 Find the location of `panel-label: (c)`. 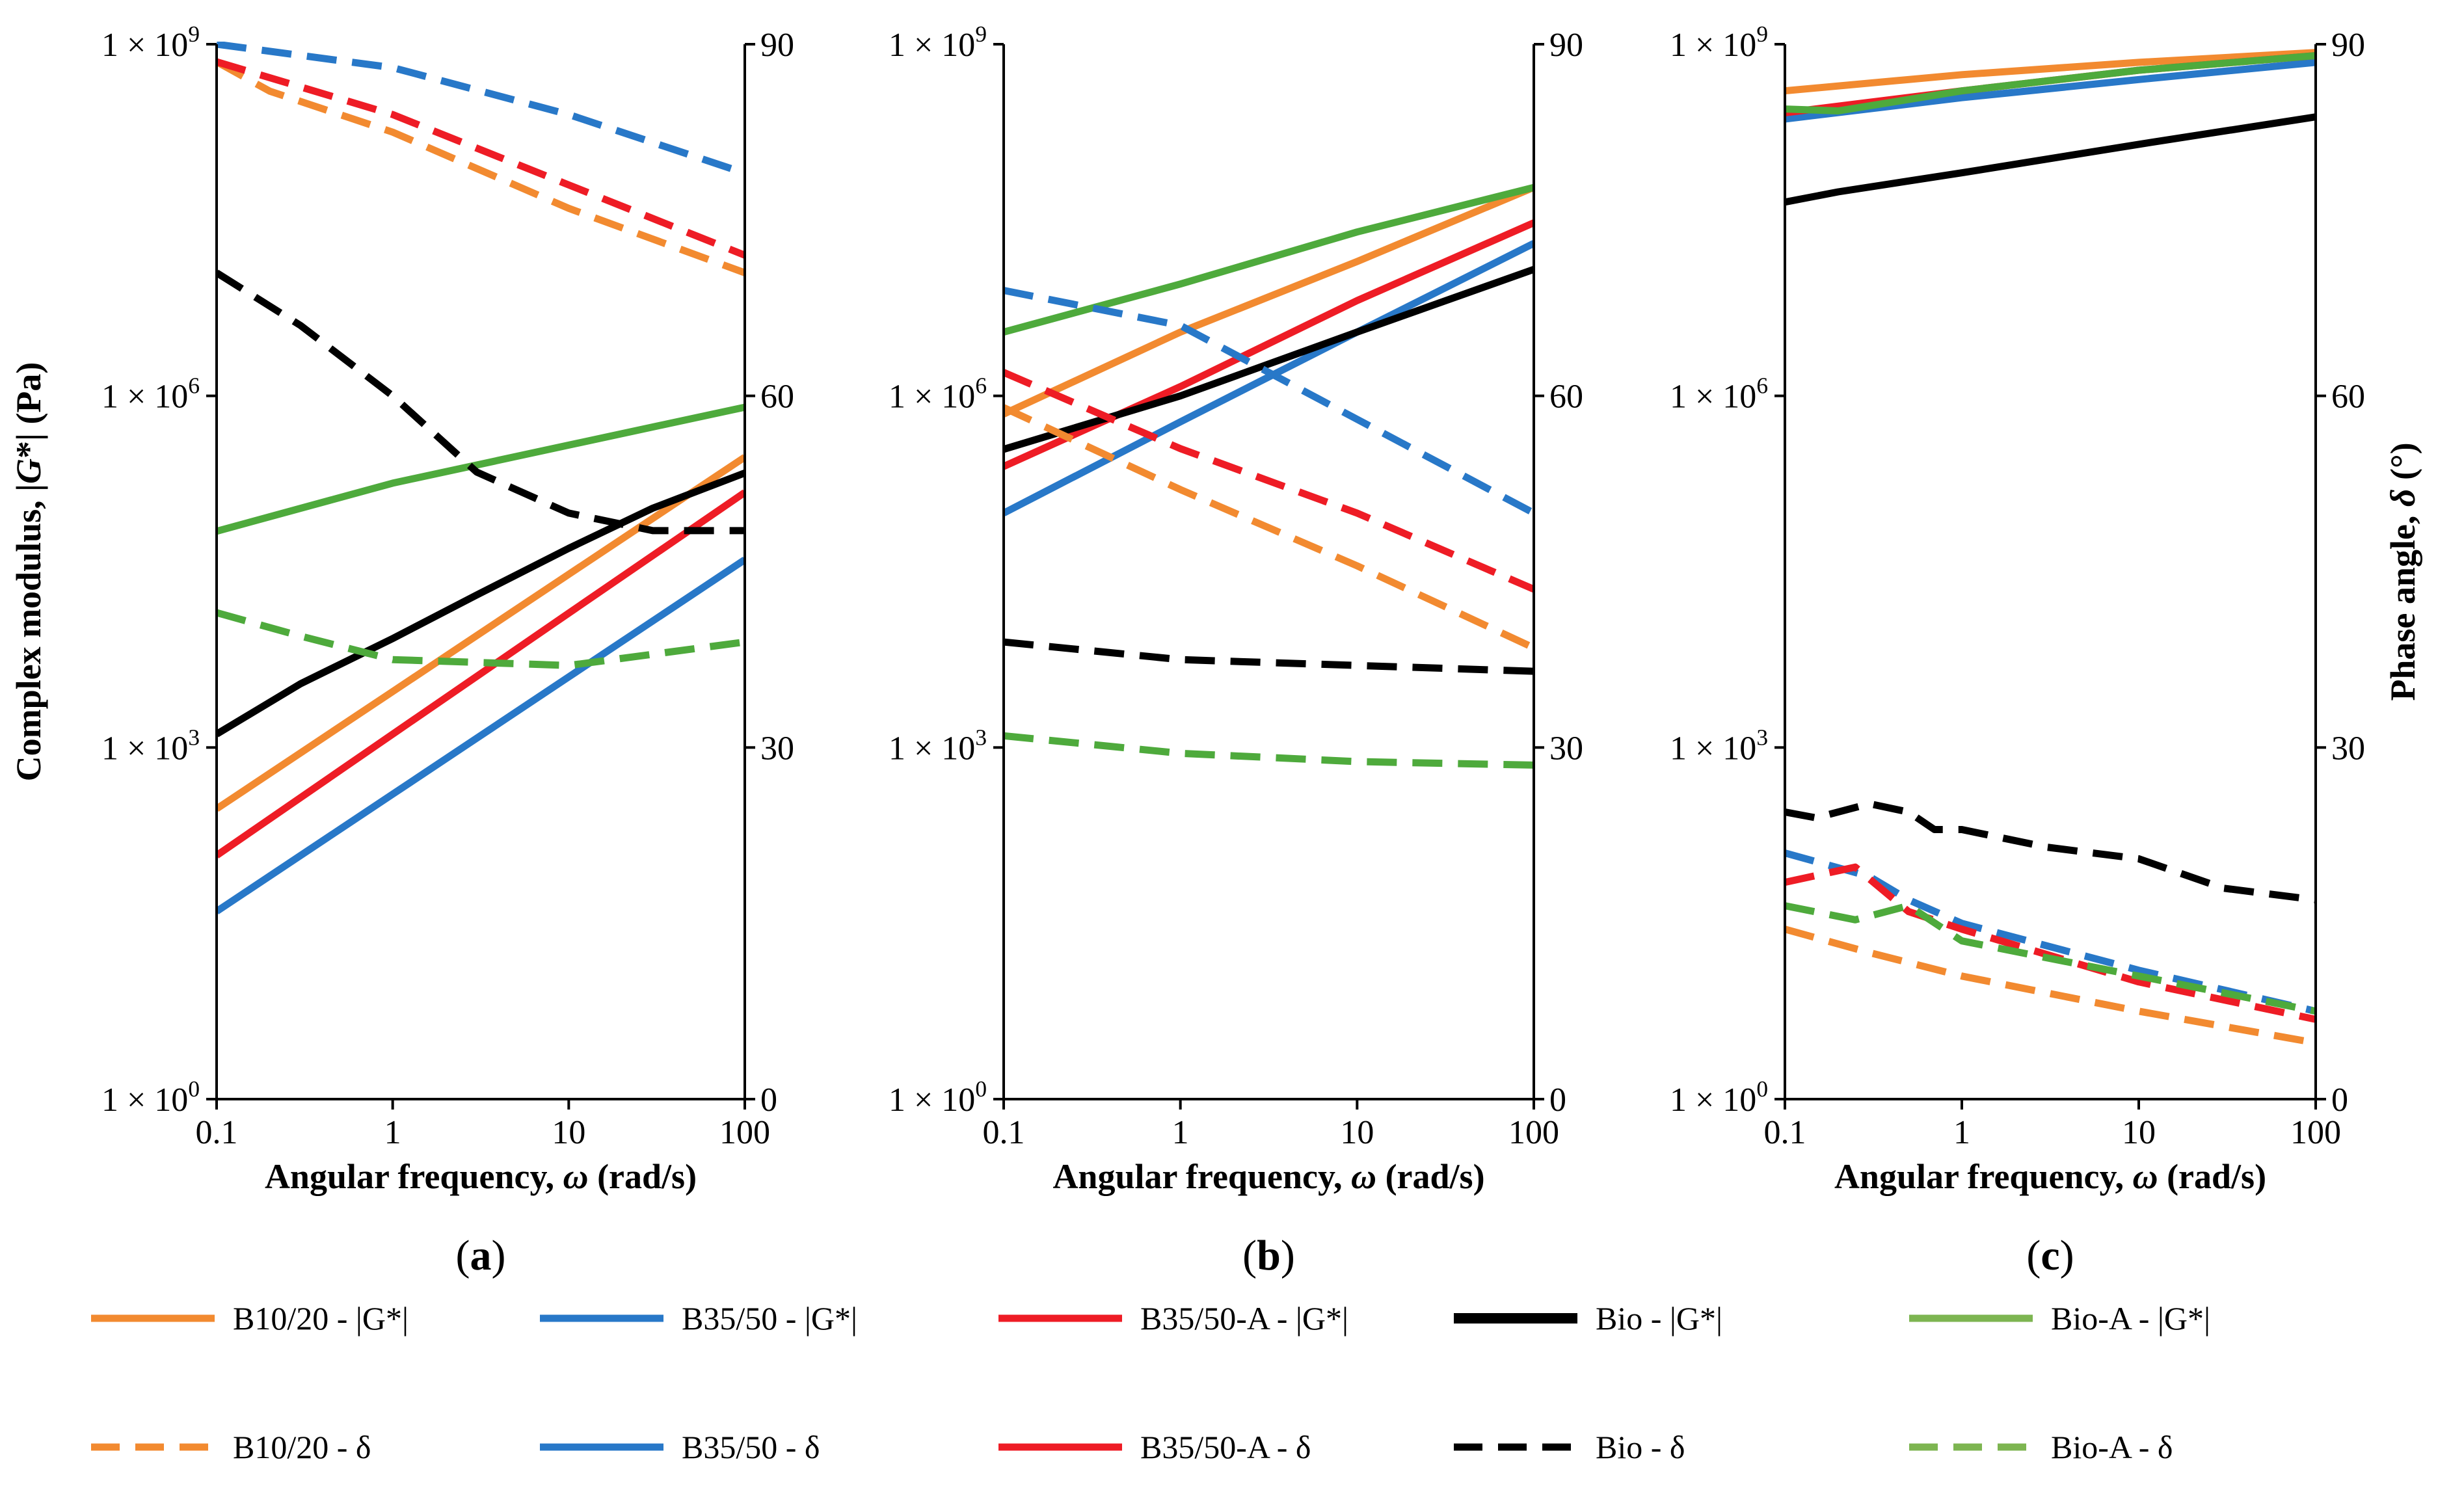

panel-label: (c) is located at coordinates (2050, 1256).